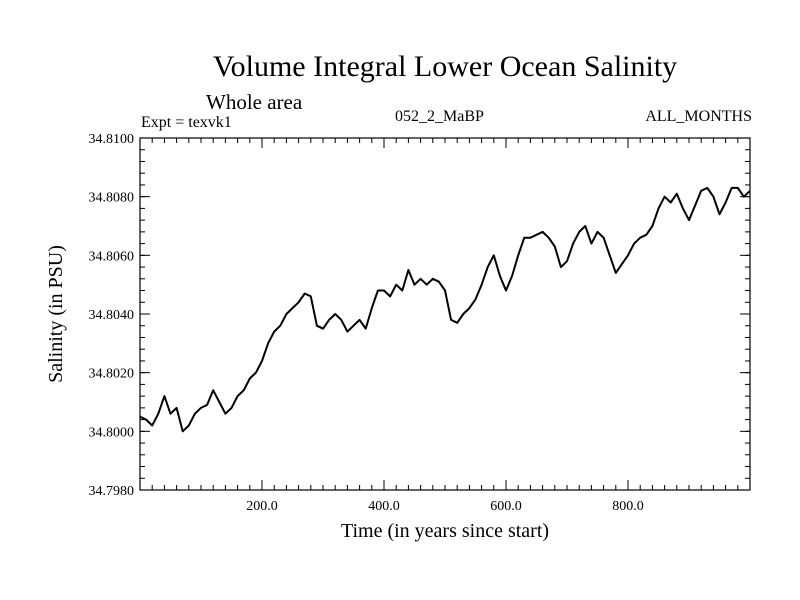 The width and height of the screenshot is (800, 600). Describe the element at coordinates (112, 315) in the screenshot. I see `y-tick-label: 34.8040` at that location.